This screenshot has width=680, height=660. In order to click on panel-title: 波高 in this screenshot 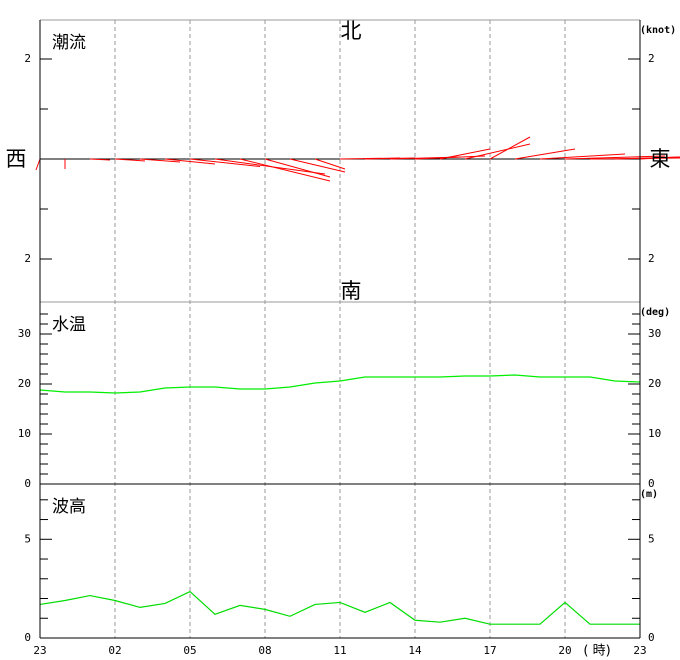, I will do `click(69, 507)`.